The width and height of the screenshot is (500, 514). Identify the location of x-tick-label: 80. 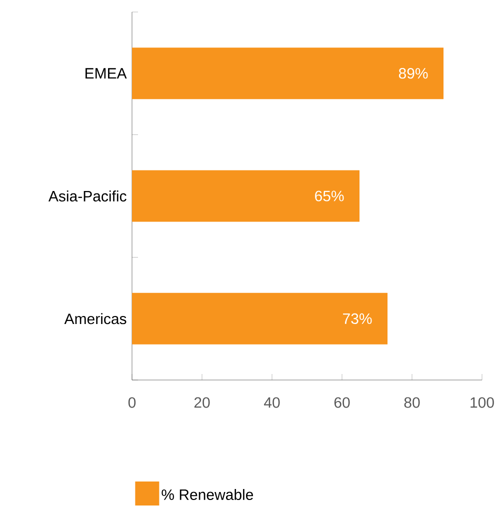
(412, 402).